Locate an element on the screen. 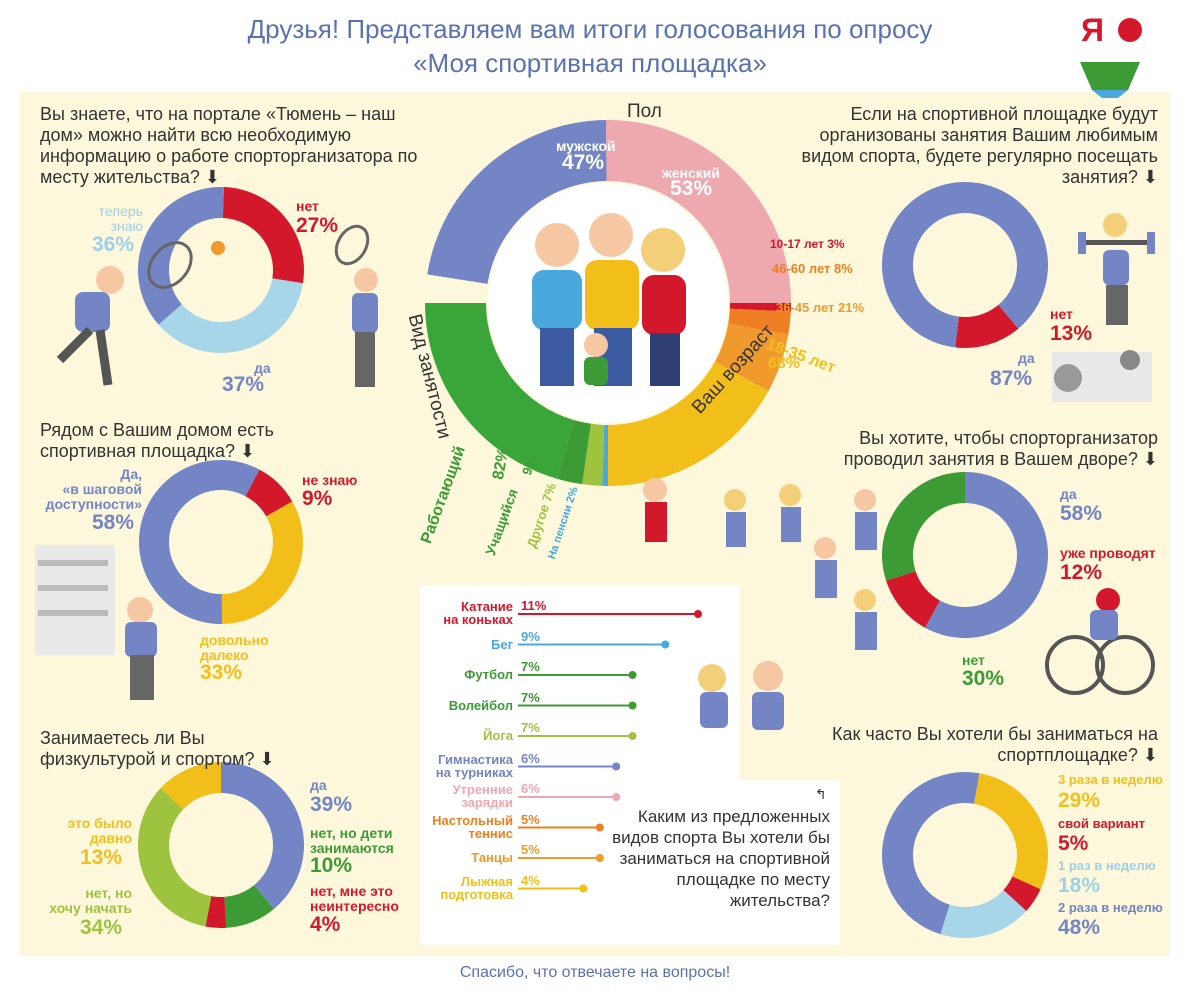 The width and height of the screenshot is (1190, 992). child-body is located at coordinates (596, 371).